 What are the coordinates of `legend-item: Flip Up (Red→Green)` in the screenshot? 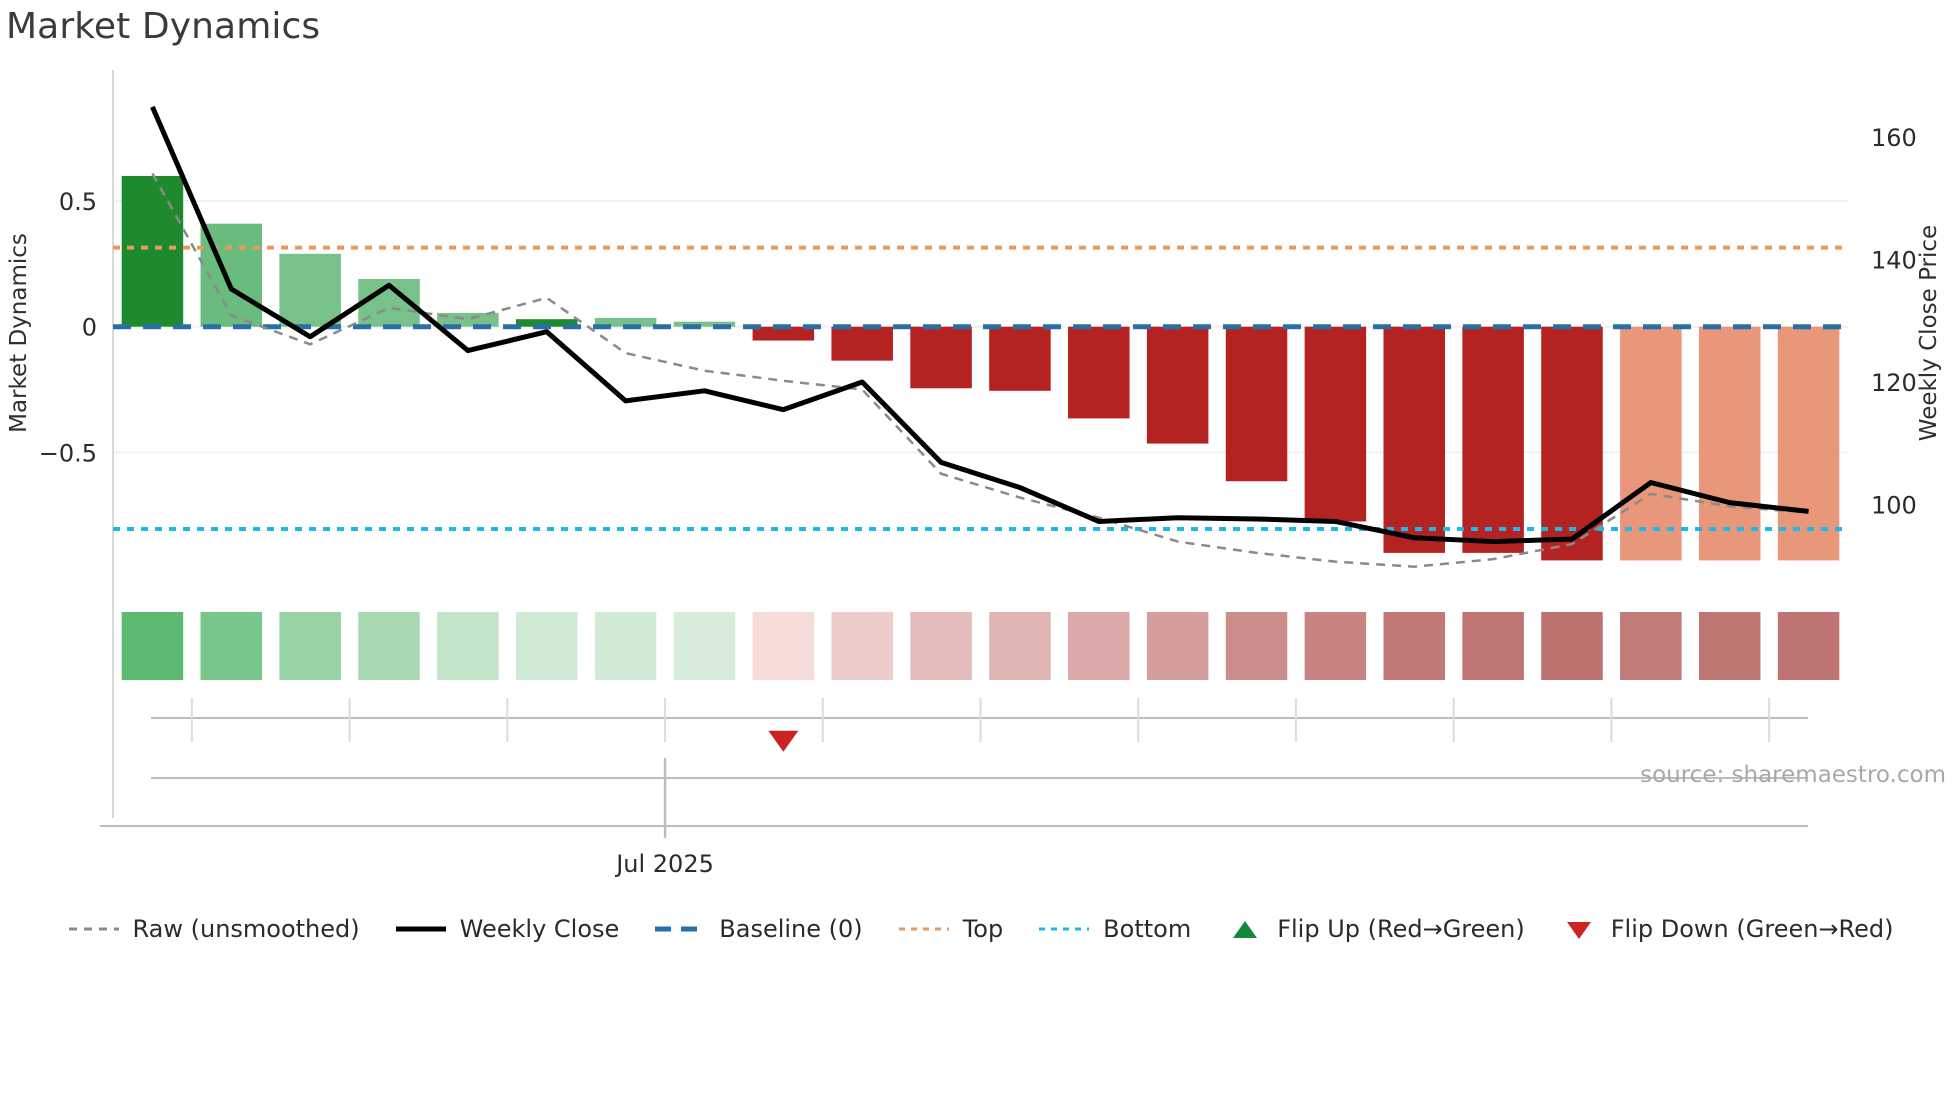 It's located at (1375, 929).